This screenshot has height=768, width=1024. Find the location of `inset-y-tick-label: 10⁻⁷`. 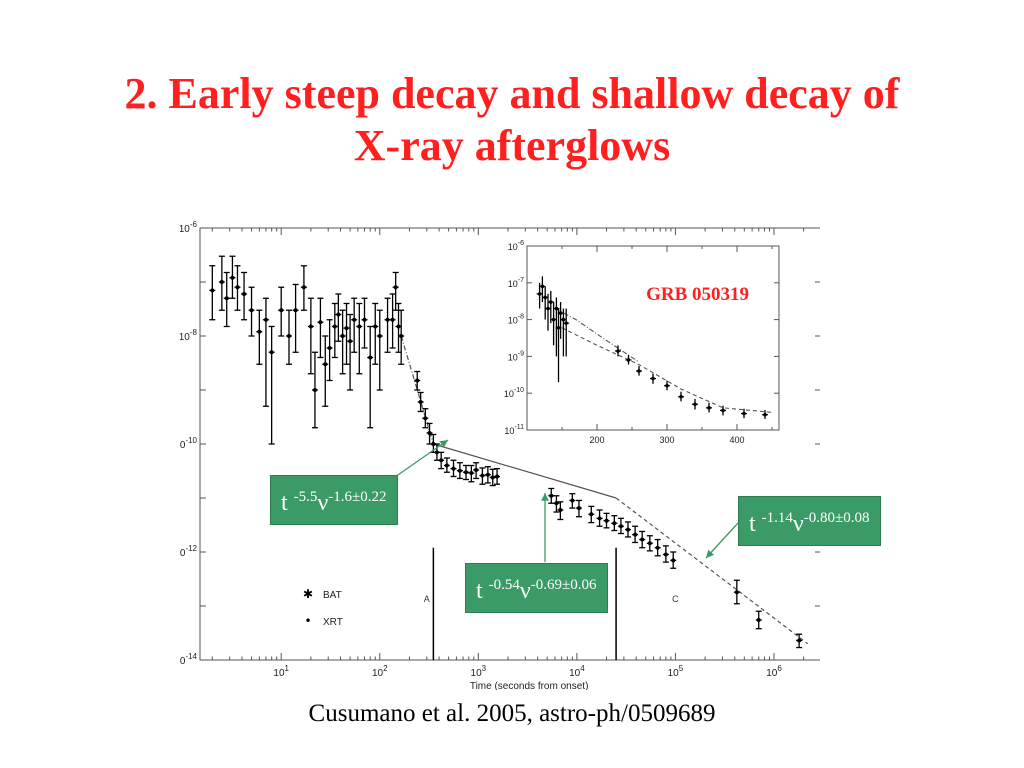

inset-y-tick-label: 10⁻⁷ is located at coordinates (516, 283).